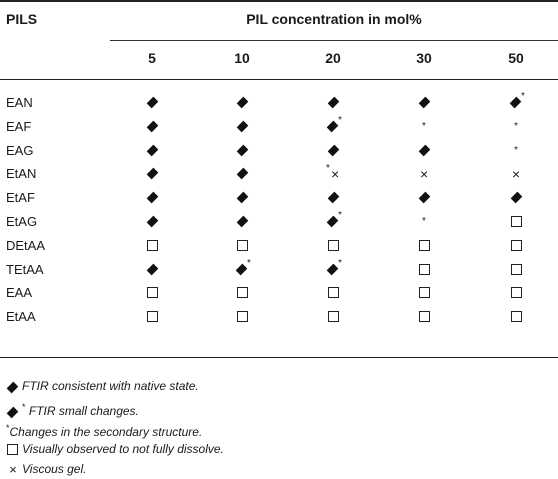 The height and width of the screenshot is (479, 558). I want to click on table-cell: * ×, so click(333, 173).